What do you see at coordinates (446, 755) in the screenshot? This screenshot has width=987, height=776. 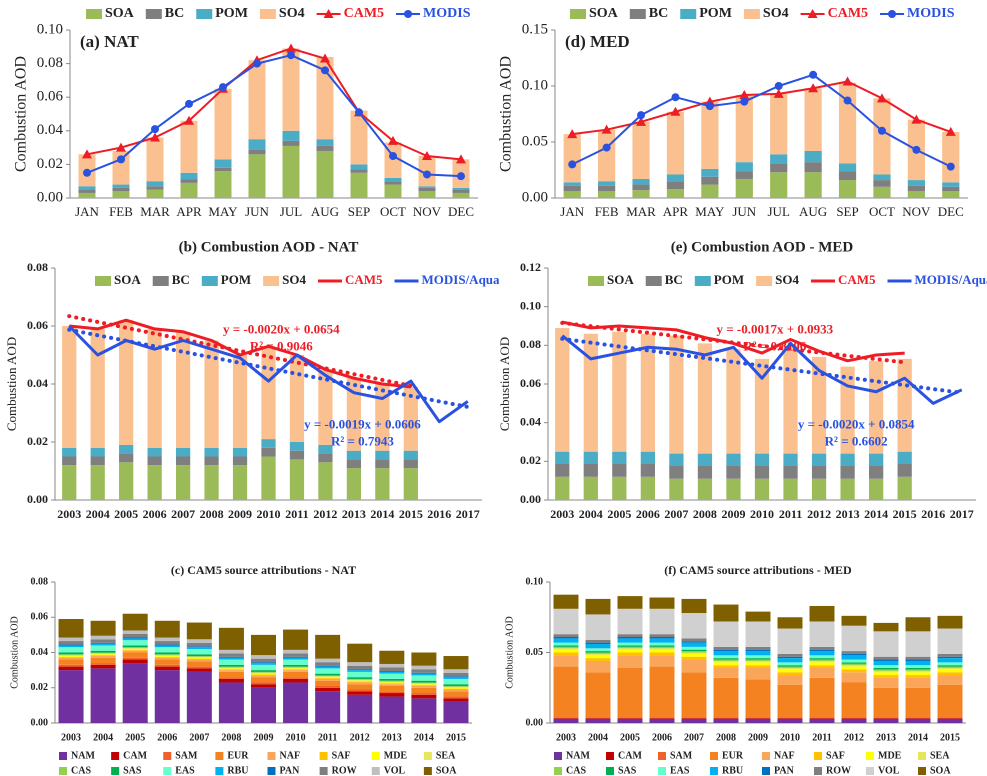 I see `legend-label: SEA` at bounding box center [446, 755].